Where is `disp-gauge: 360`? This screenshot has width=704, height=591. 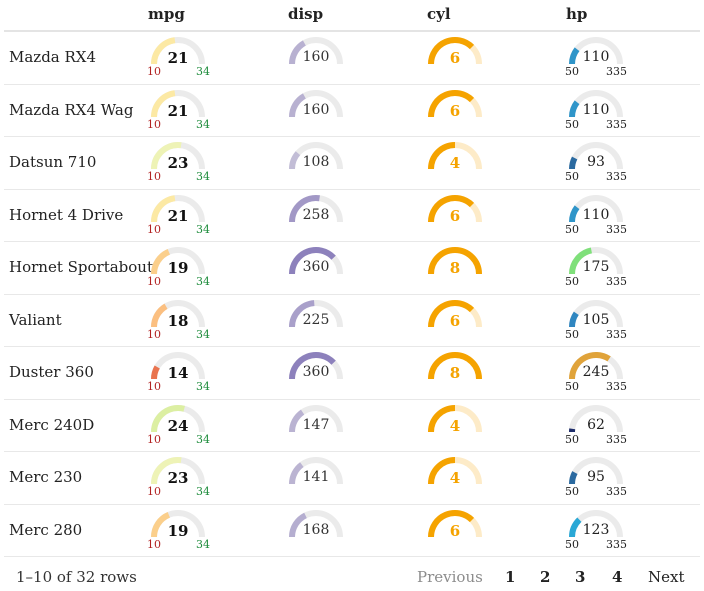
disp-gauge: 360 is located at coordinates (319, 269).